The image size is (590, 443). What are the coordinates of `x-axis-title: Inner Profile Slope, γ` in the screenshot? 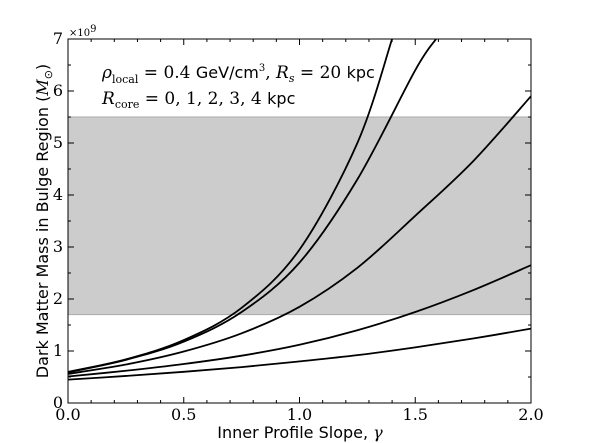 It's located at (300, 432).